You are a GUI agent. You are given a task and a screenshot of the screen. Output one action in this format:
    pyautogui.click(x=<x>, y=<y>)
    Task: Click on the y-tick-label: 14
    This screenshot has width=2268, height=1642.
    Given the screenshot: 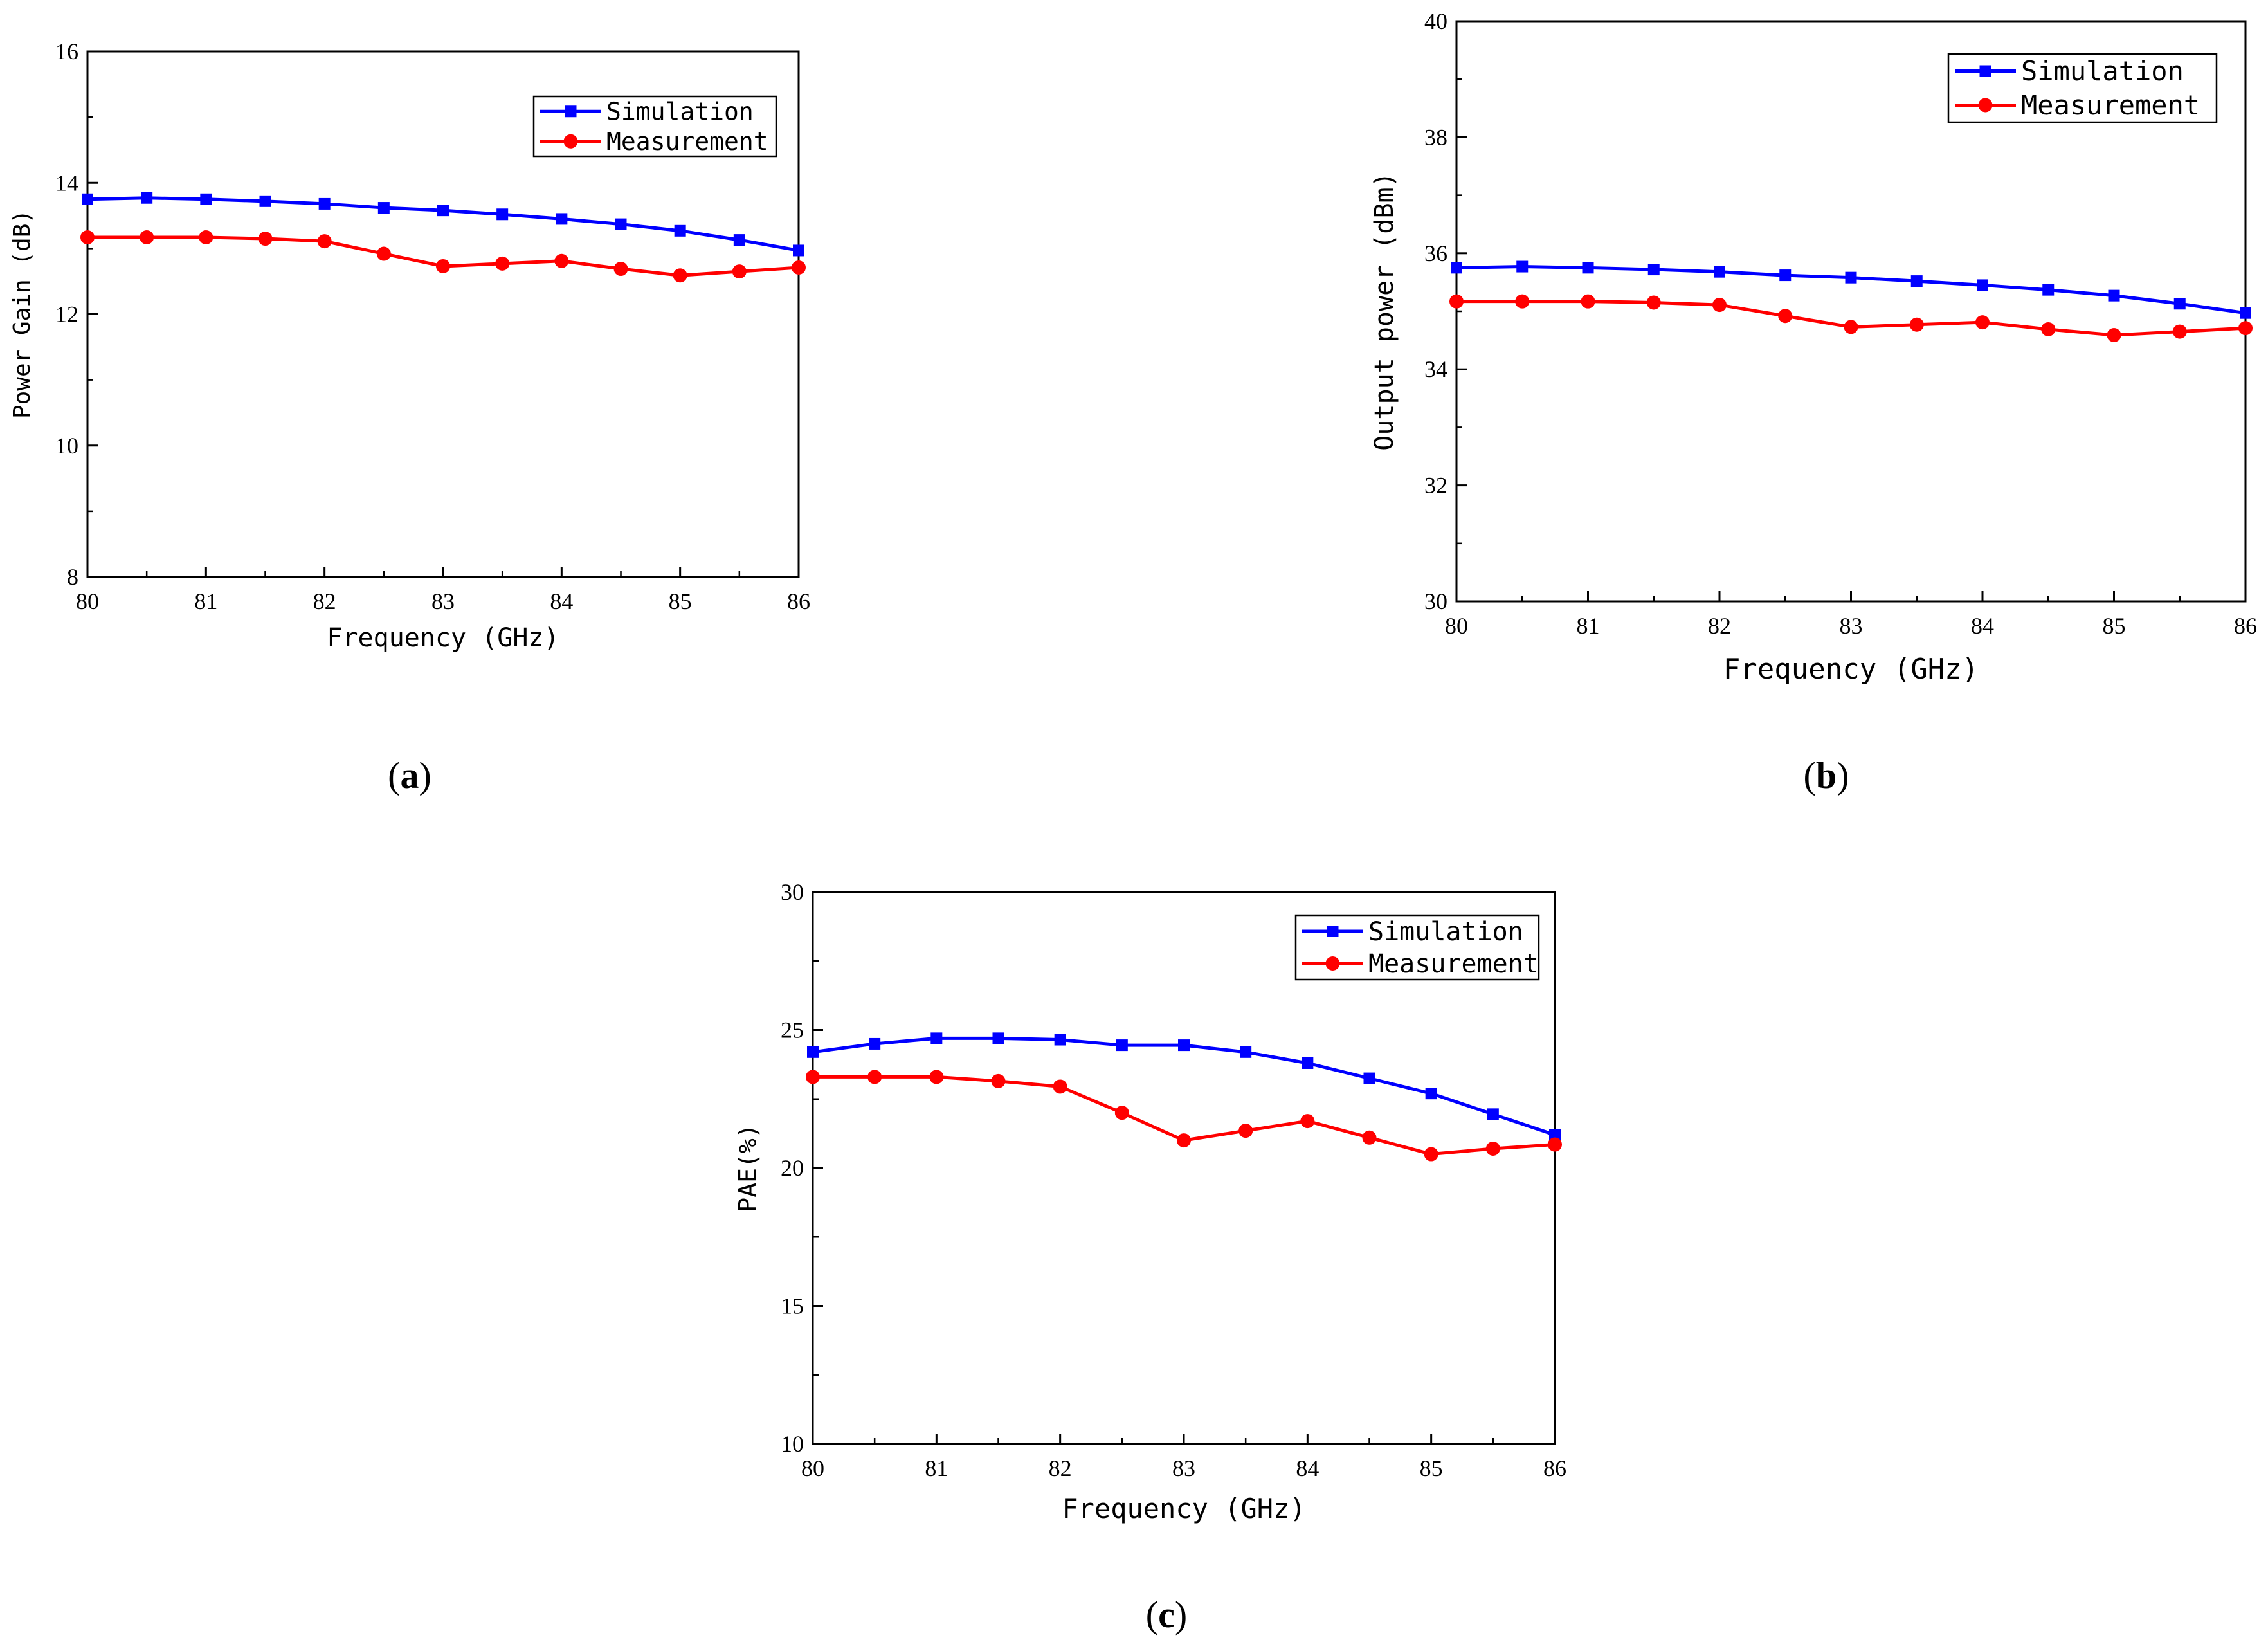 What is the action you would take?
    pyautogui.click(x=66, y=183)
    